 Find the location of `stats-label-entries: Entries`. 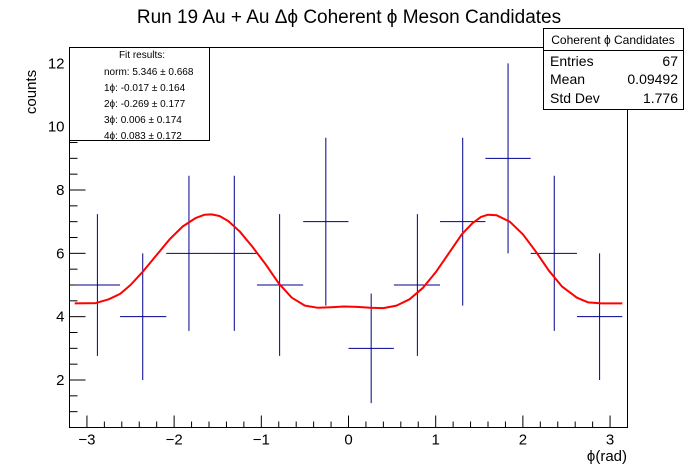

stats-label-entries: Entries is located at coordinates (572, 61).